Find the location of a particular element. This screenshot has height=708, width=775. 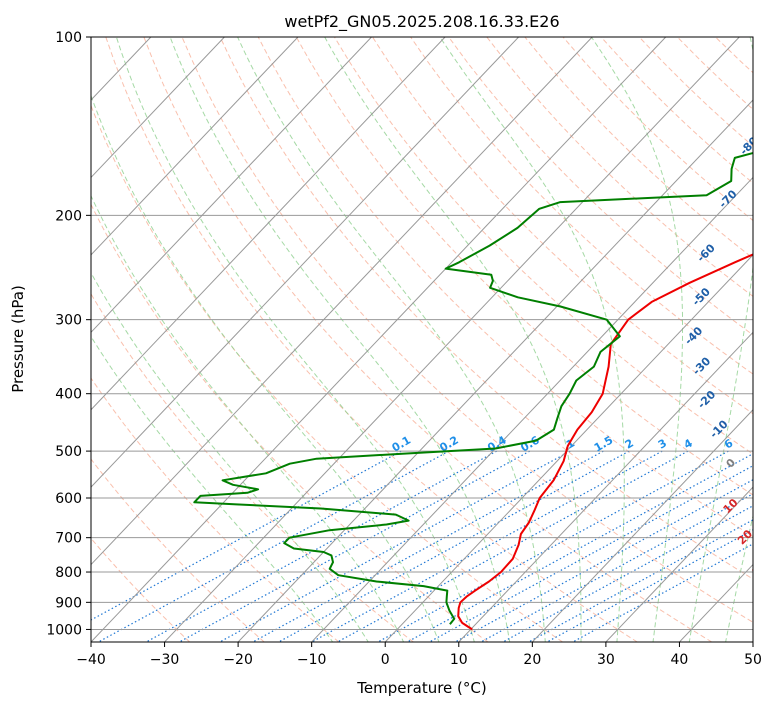

x-tick-label: −30 is located at coordinates (165, 660).